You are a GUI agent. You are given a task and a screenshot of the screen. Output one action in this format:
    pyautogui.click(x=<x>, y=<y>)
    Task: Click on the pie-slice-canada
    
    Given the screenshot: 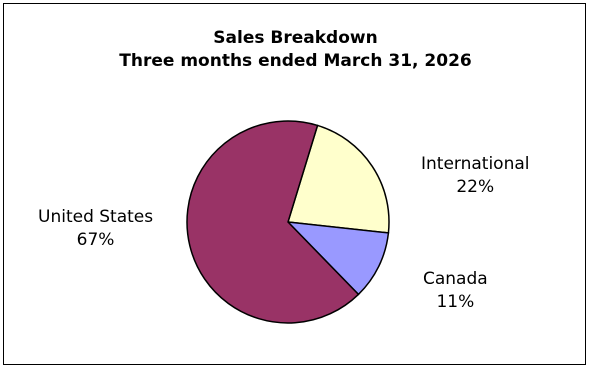 What is the action you would take?
    pyautogui.click(x=338, y=258)
    